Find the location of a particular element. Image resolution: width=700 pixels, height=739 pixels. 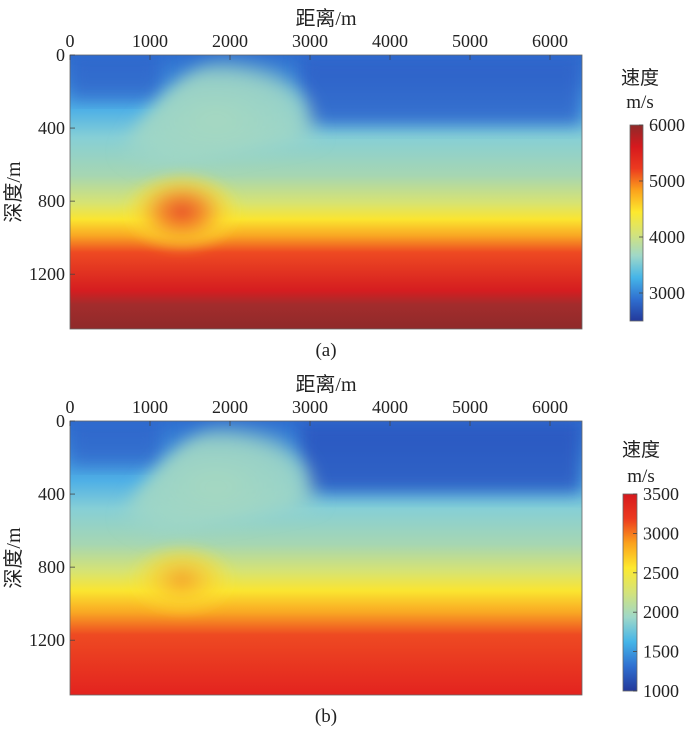

colorbar-tick-label-b: 2000 is located at coordinates (661, 612).